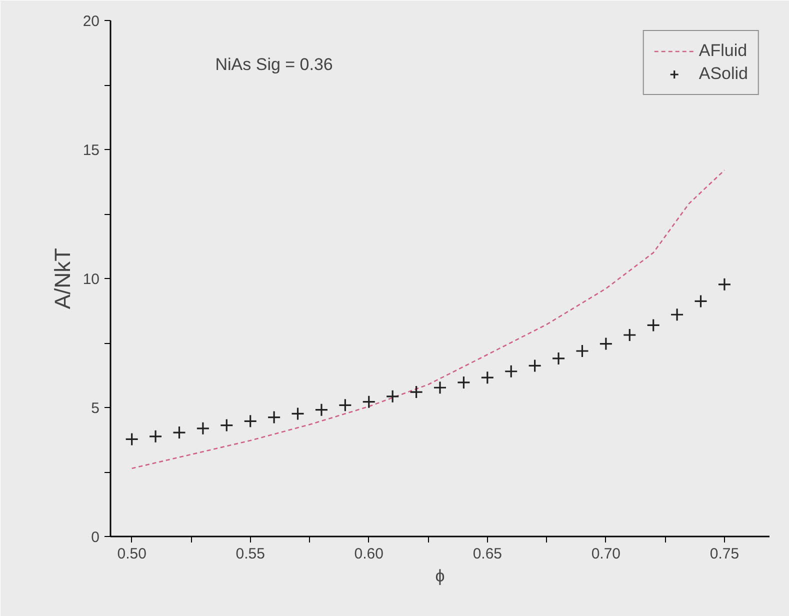 The width and height of the screenshot is (789, 616). I want to click on y-tick-label: 15, so click(91, 150).